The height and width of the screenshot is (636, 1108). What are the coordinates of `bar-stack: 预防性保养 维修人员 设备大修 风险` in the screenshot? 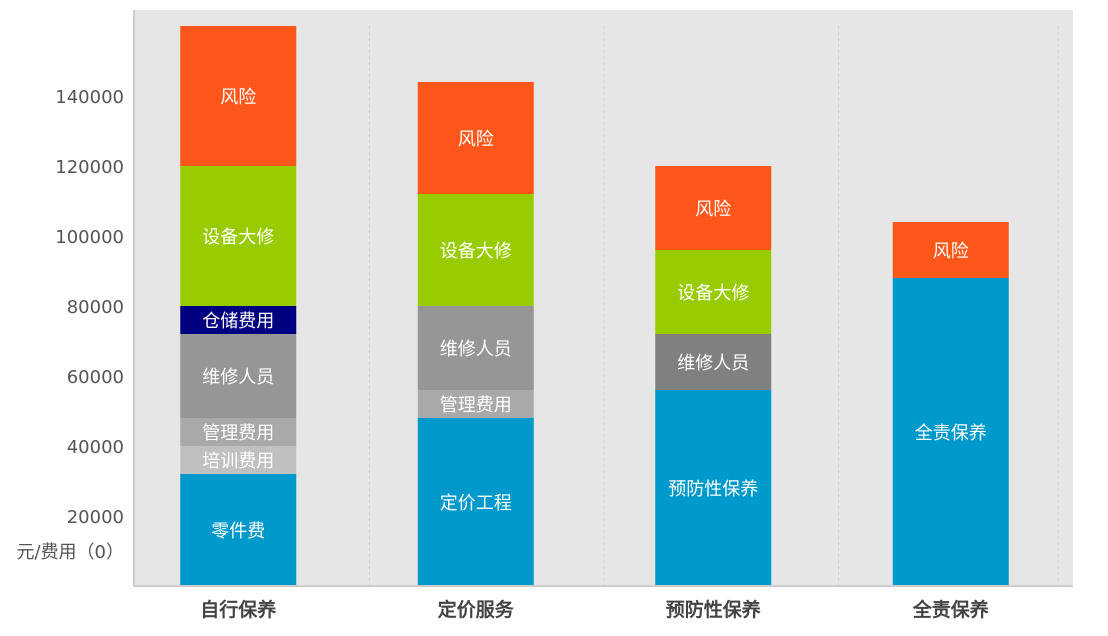 It's located at (713, 376).